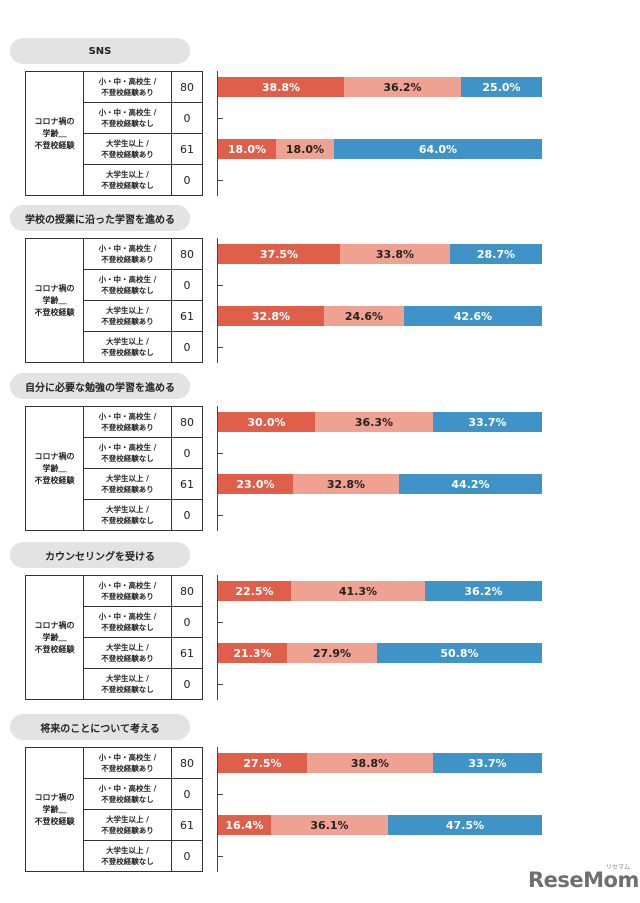 This screenshot has width=640, height=903. Describe the element at coordinates (459, 653) in the screenshot. I see `bar-segment: 50.8%` at that location.